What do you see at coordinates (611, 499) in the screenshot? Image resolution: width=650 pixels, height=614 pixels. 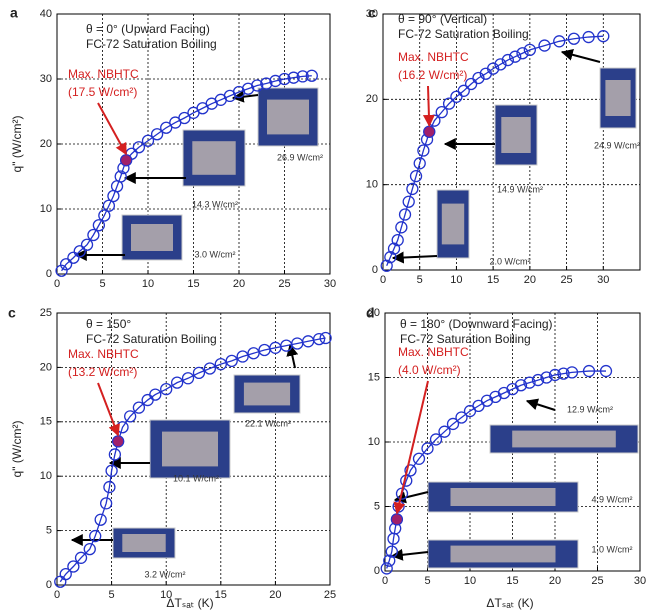 I see `photo-label: 4.9 W/cm²` at bounding box center [611, 499].